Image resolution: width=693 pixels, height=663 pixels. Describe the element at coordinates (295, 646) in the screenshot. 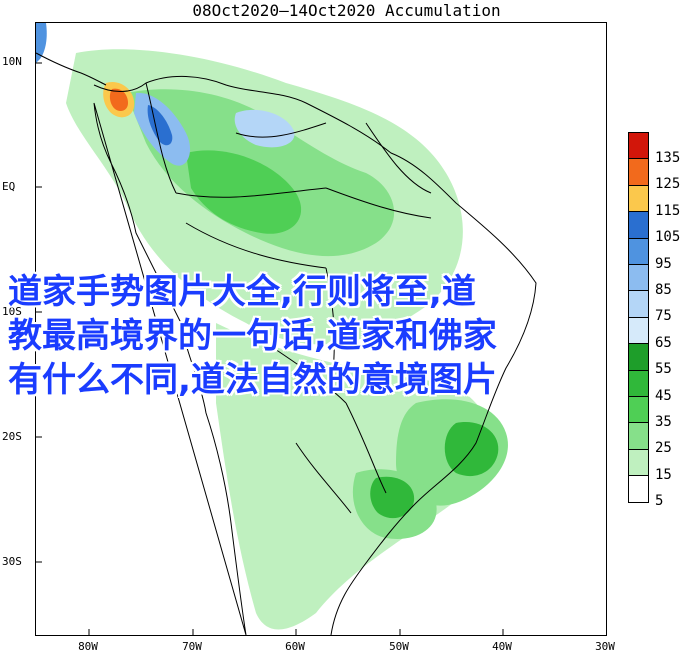

I see `lon-label-60w: 60W` at that location.